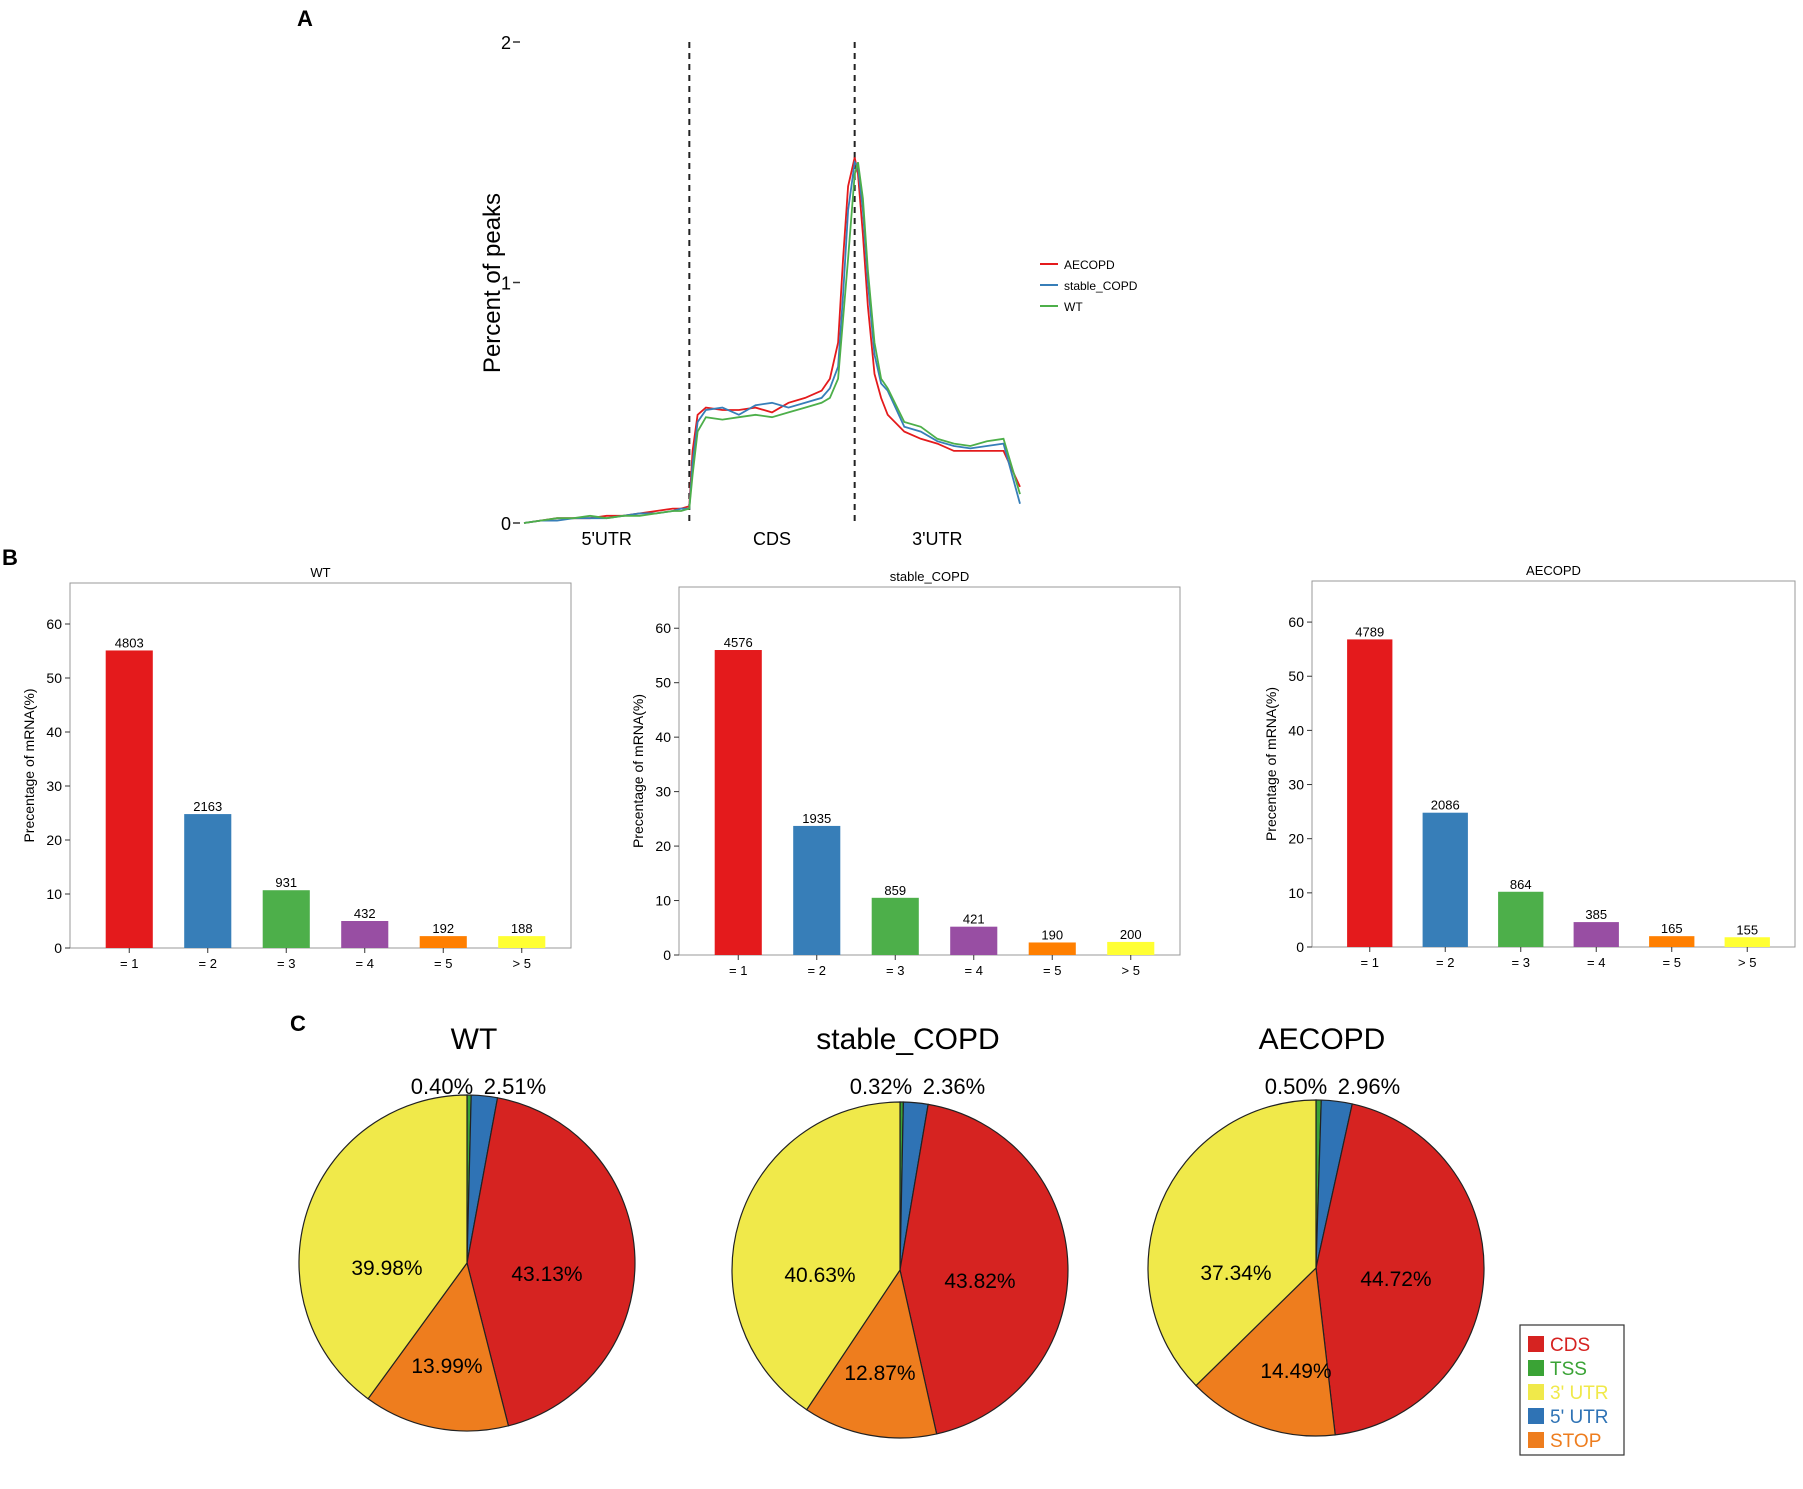 The width and height of the screenshot is (1803, 1489). I want to click on legend-label: 5' UTR, so click(1579, 1417).